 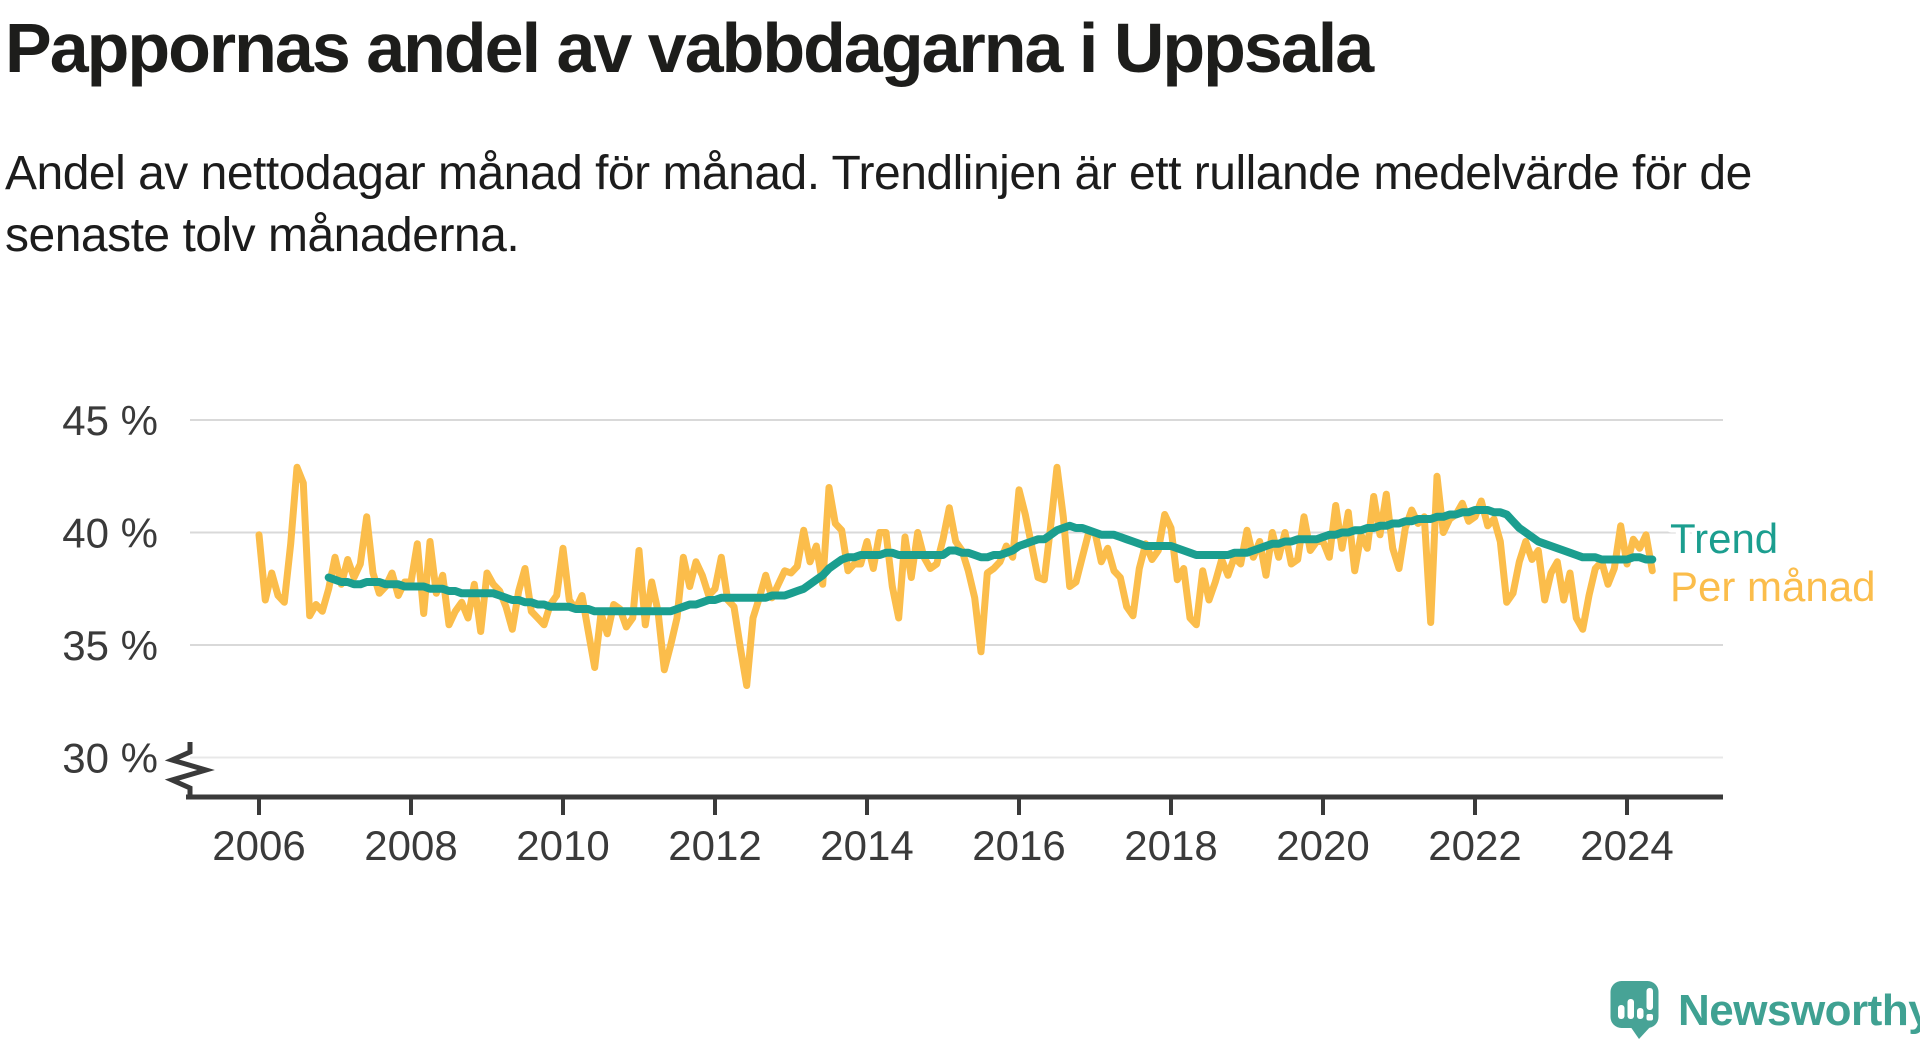 What do you see at coordinates (258, 845) in the screenshot?
I see `x-tick-label: 2006` at bounding box center [258, 845].